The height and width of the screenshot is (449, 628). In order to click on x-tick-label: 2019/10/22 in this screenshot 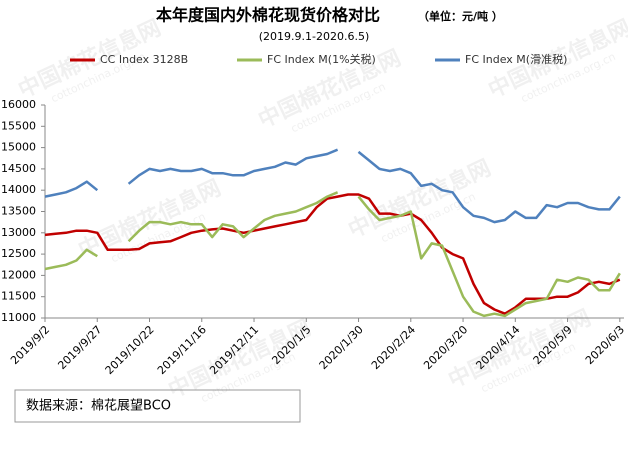, I will do `click(130, 350)`.